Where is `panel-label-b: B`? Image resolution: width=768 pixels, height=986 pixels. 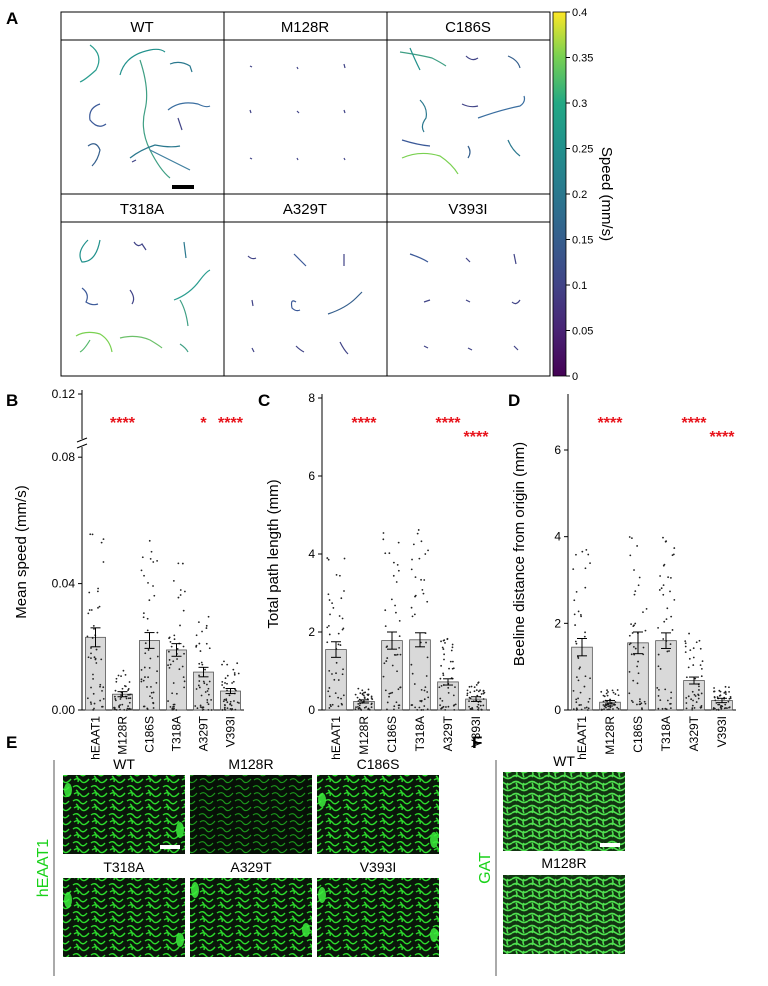
panel-label-b: B is located at coordinates (12, 400).